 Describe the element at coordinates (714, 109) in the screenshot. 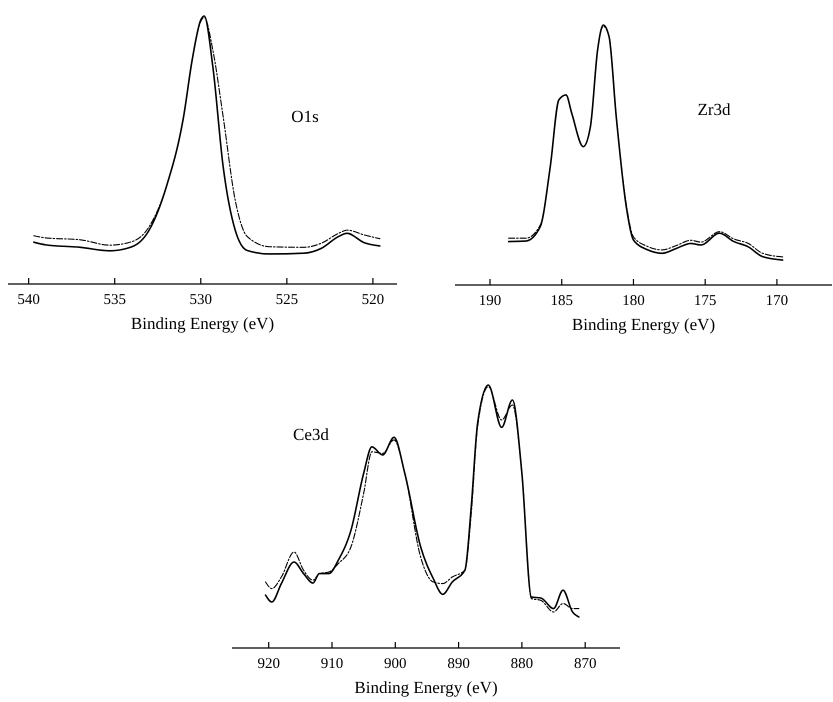

I see `annotation: Zr3d` at that location.